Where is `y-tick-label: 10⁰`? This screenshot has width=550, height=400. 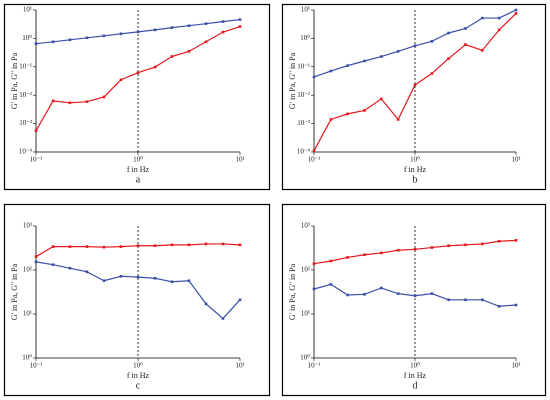 y-tick-label: 10⁰ is located at coordinates (305, 38).